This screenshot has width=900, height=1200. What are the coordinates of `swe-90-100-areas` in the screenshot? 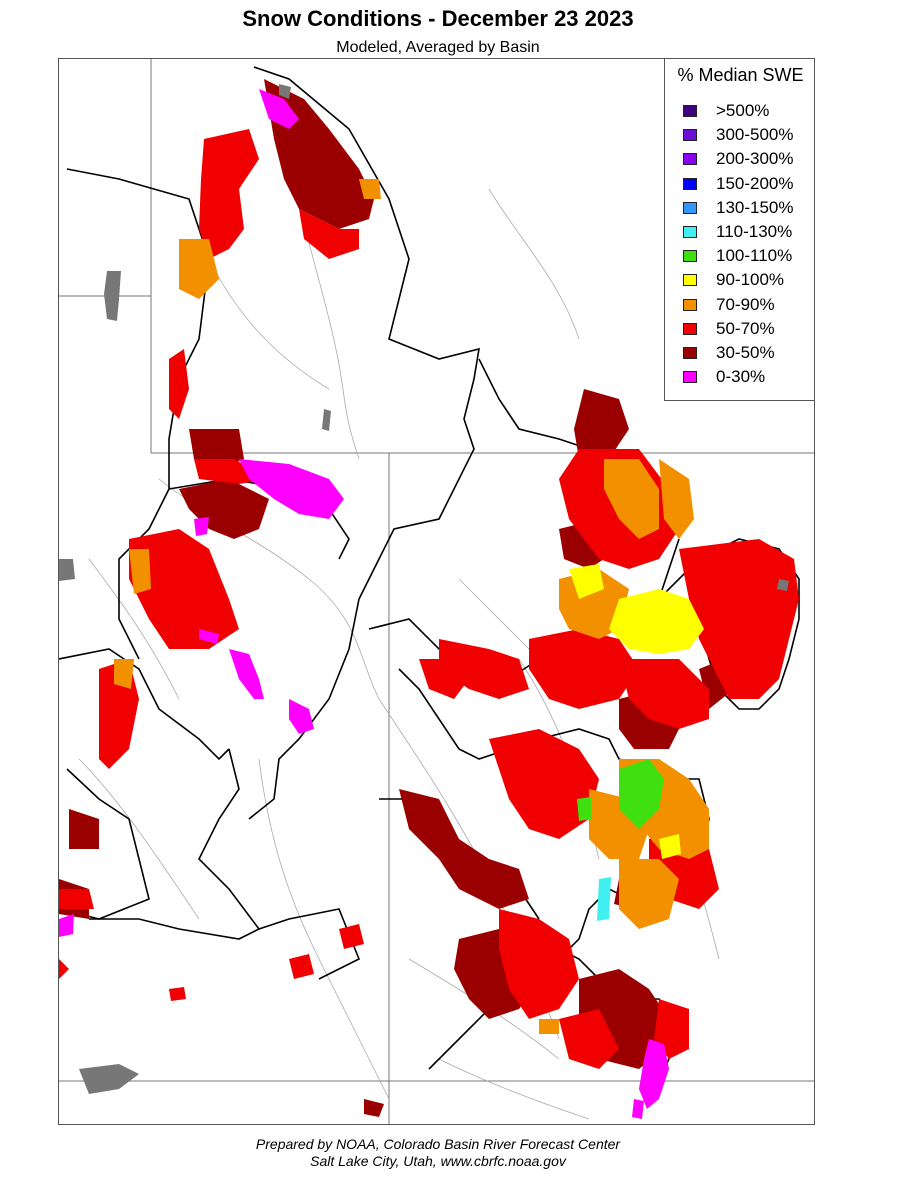 It's located at (636, 711).